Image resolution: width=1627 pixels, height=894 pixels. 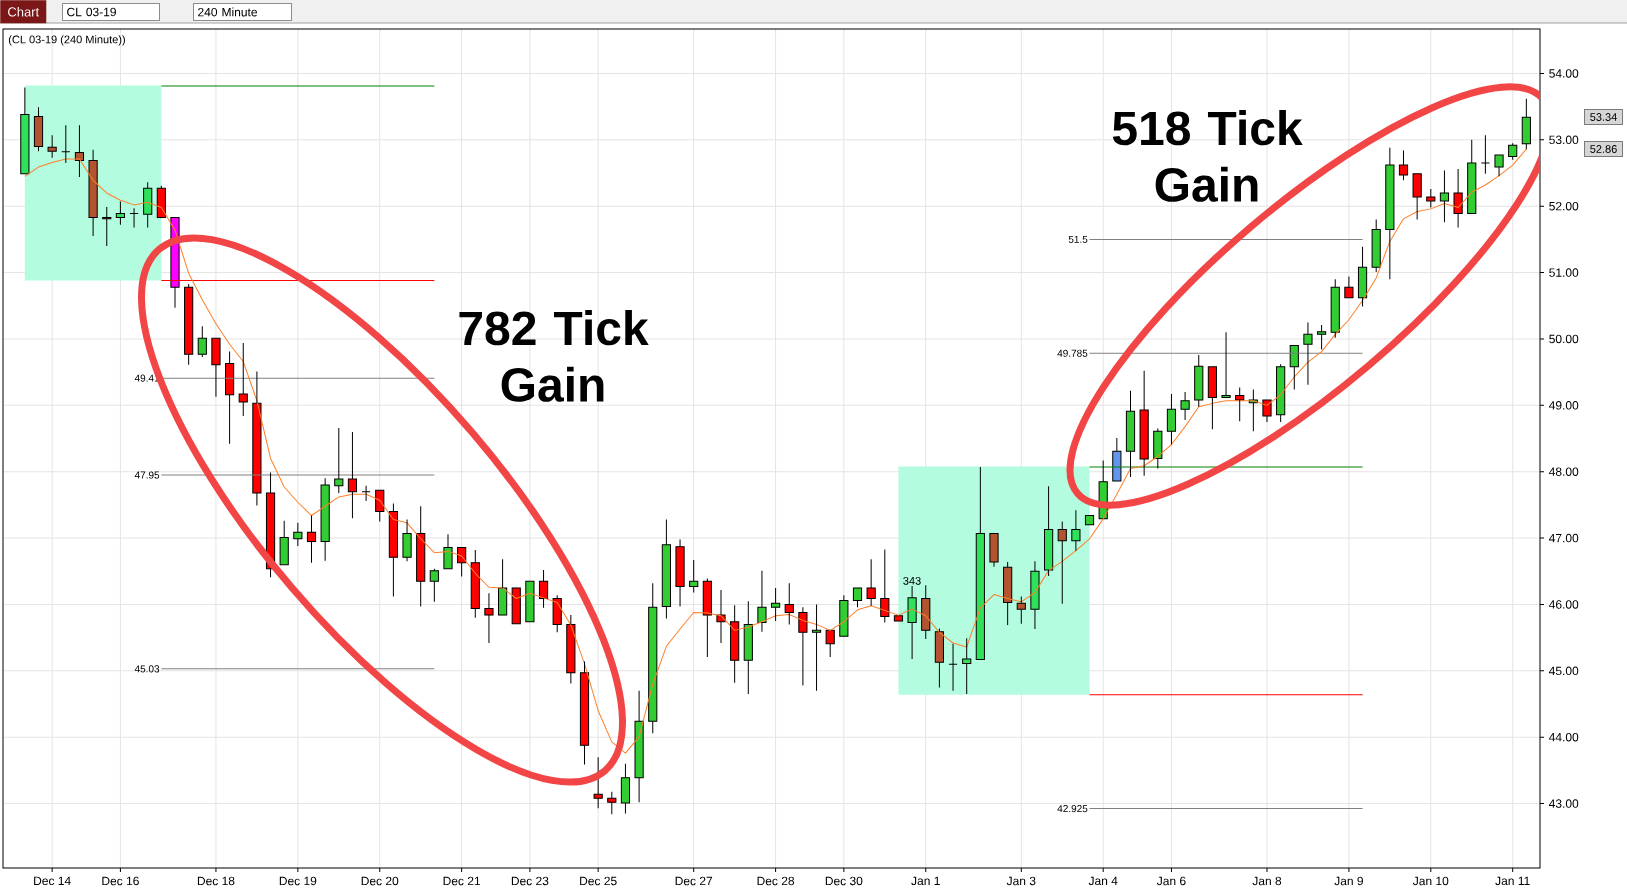 I want to click on x-tick-label: Jan 4, so click(x=1103, y=881).